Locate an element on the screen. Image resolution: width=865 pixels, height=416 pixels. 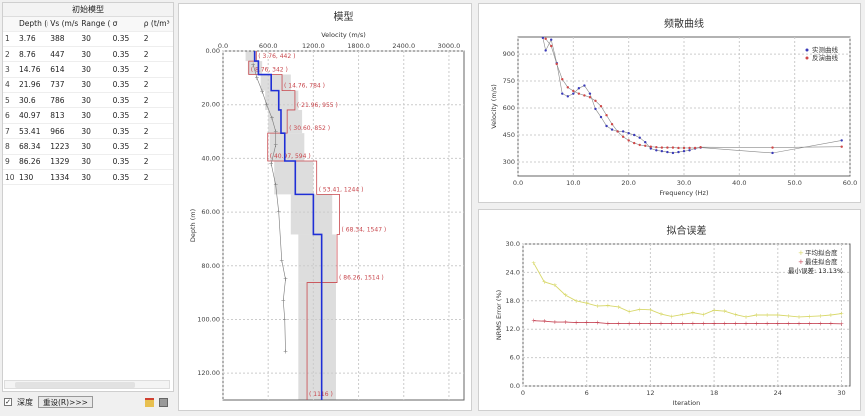
table-cell: 388 is located at coordinates (64, 39).